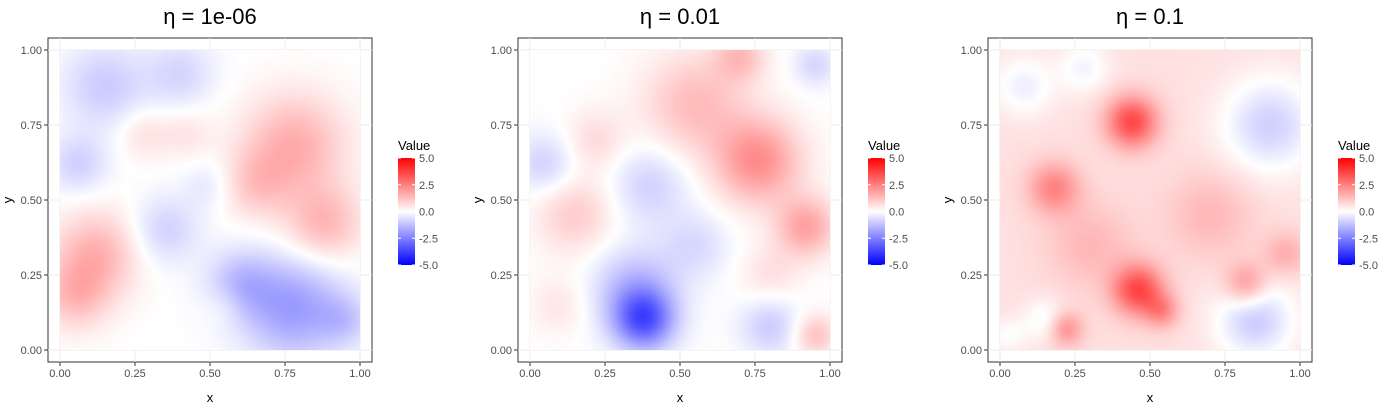 The image size is (1392, 407). What do you see at coordinates (680, 16) in the screenshot?
I see `chart-title: η = 0.01` at bounding box center [680, 16].